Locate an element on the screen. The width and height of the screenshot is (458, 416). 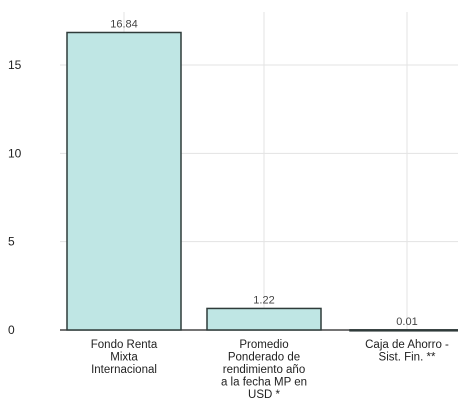
data-label: 16.84 is located at coordinates (124, 24).